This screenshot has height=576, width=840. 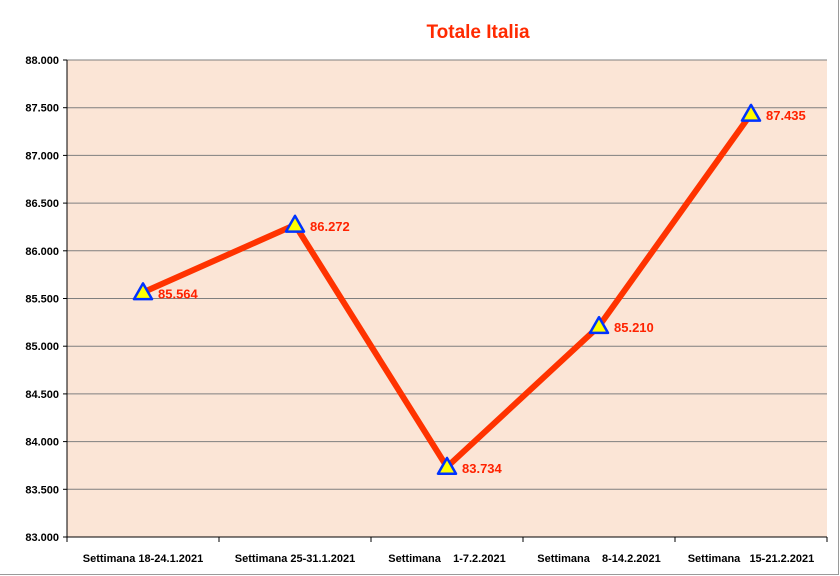 I want to click on data-label: 87.435, so click(x=786, y=115).